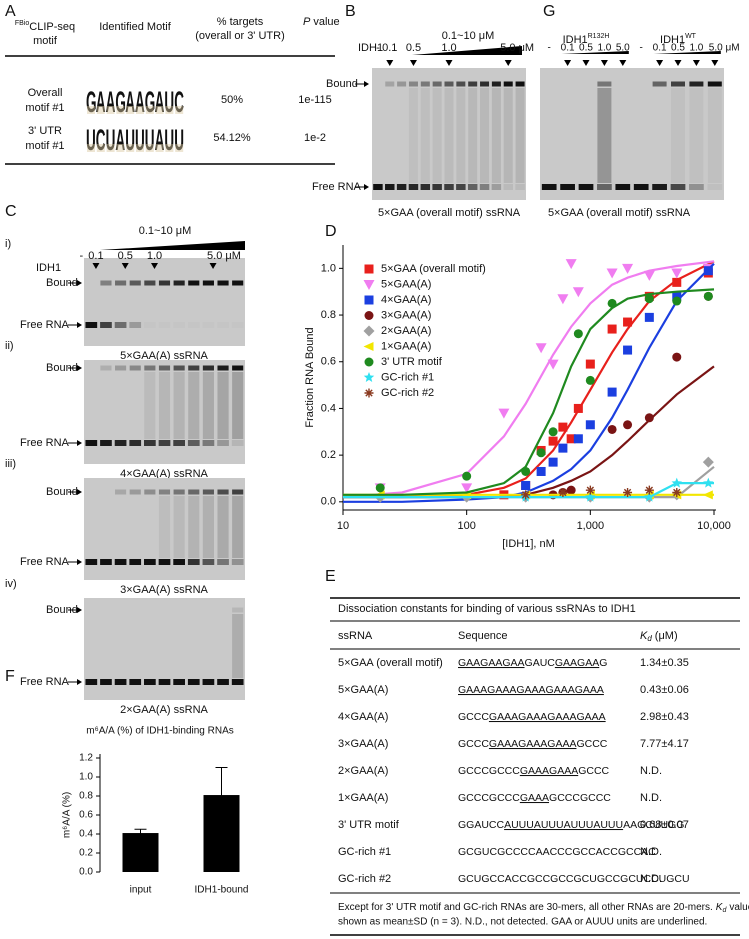 This screenshot has height=939, width=749. Describe the element at coordinates (574, 879) in the screenshot. I see `sequence-segment: GCUGCCACCGCCGCCGCUGCCGCUCCUGCU` at that location.